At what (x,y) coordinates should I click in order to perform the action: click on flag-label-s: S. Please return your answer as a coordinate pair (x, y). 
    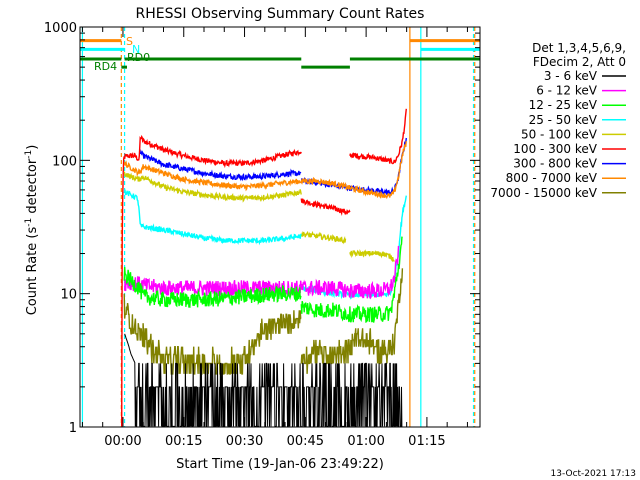
    Looking at the image, I should click on (129, 41).